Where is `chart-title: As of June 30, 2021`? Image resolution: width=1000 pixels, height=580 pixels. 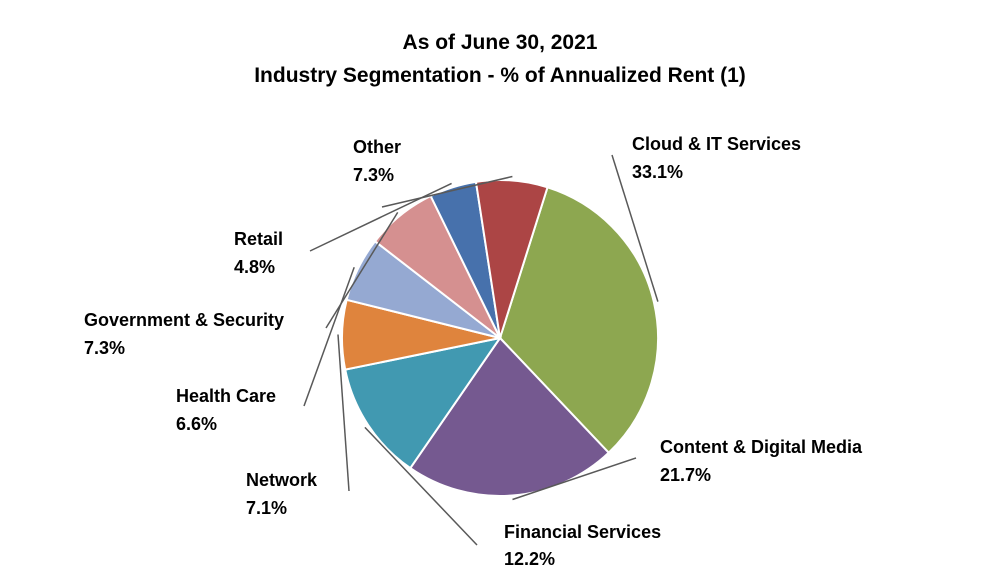 chart-title: As of June 30, 2021 is located at coordinates (500, 42).